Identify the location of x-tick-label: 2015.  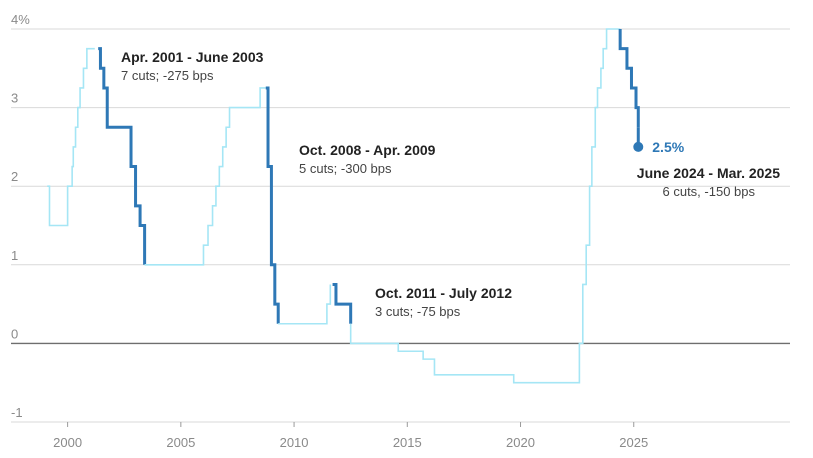
(407, 442).